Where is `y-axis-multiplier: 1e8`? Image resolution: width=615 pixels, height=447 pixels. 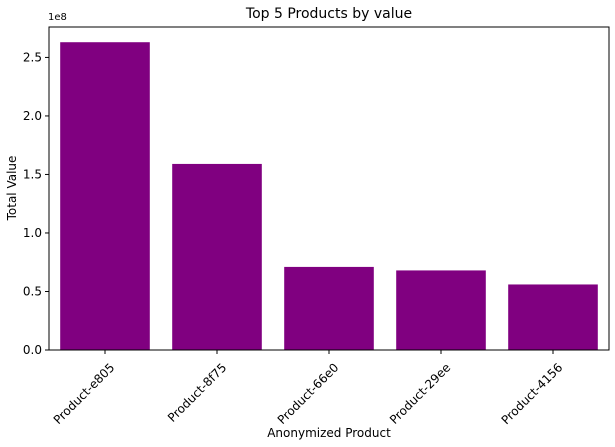
y-axis-multiplier: 1e8 is located at coordinates (57, 17).